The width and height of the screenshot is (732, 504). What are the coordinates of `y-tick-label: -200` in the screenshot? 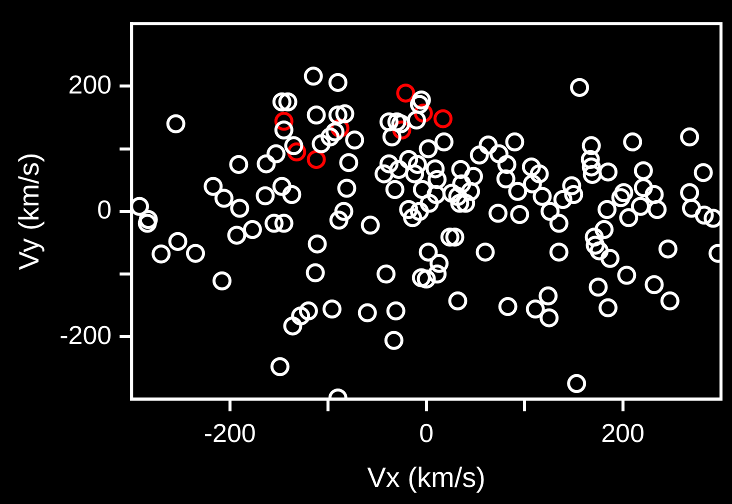 It's located at (86, 335).